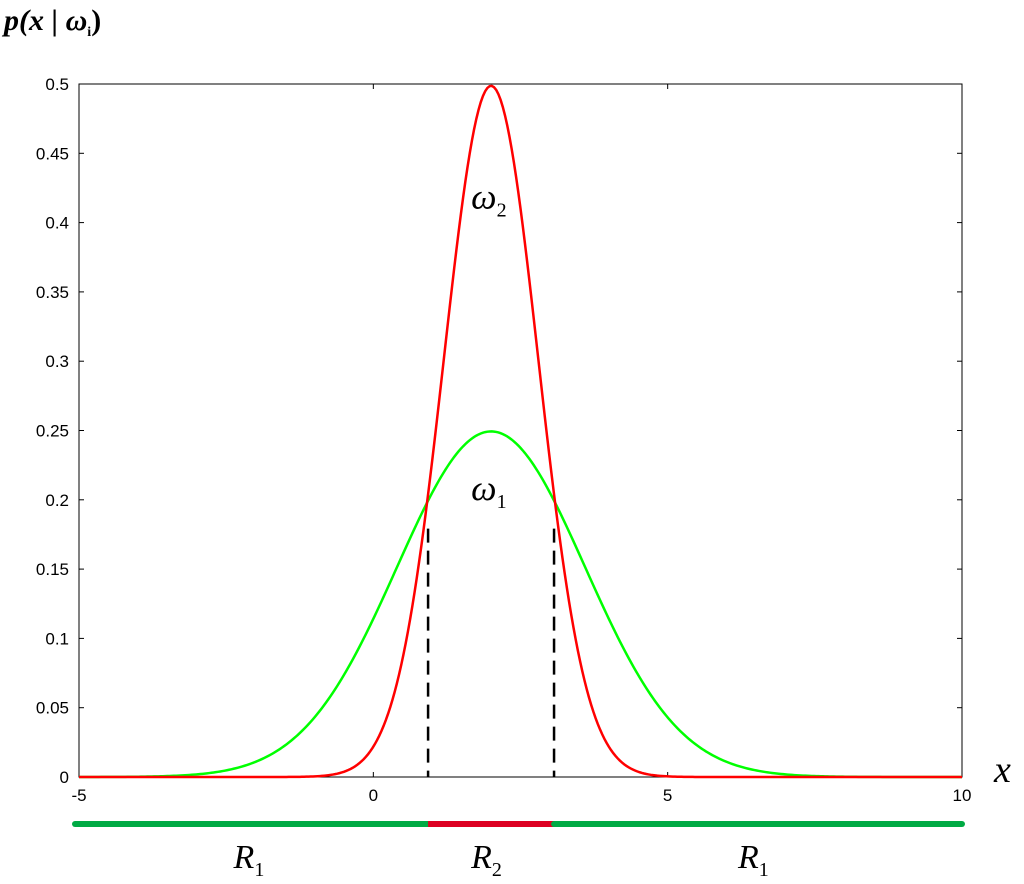 The image size is (1024, 884). Describe the element at coordinates (78, 795) in the screenshot. I see `x-tick-label: -5` at that location.